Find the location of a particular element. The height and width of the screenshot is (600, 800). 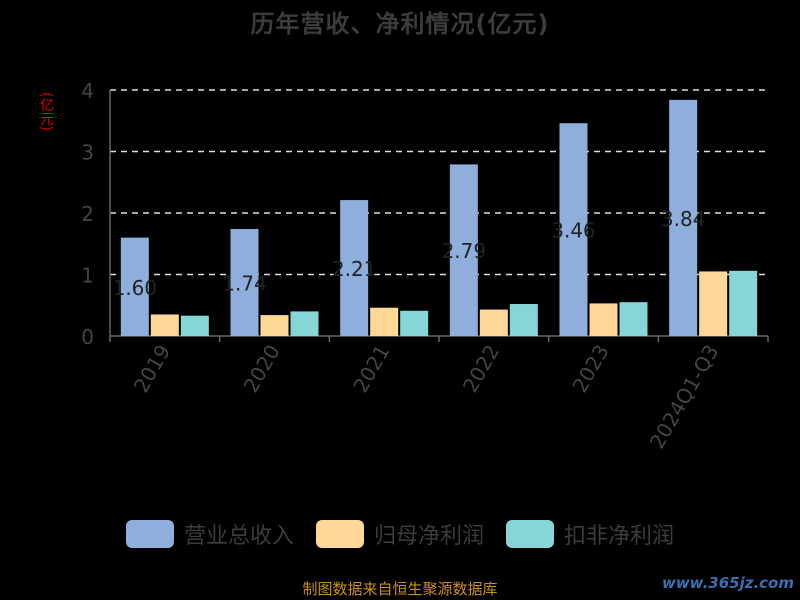

bar-扣非净利润-2023 is located at coordinates (633, 319).